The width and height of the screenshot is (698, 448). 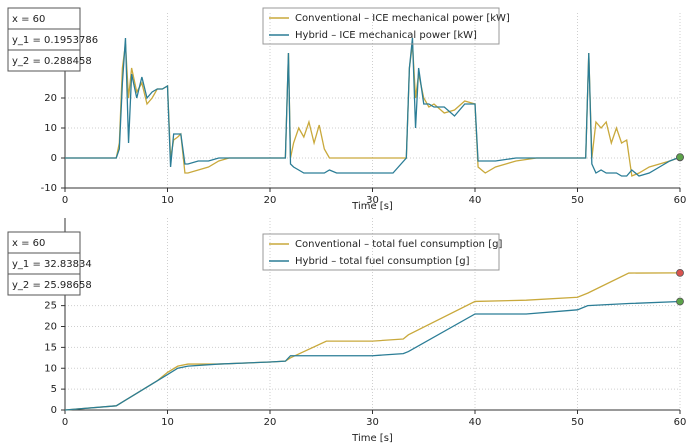 I want to click on y-tick-label: 25, so click(x=50, y=306).